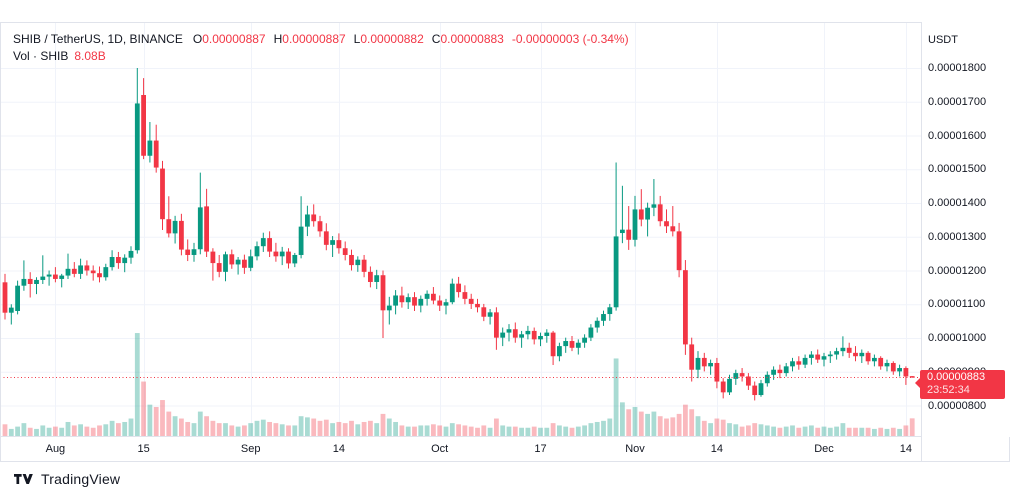 The height and width of the screenshot is (498, 1012). Describe the element at coordinates (23, 479) in the screenshot. I see `tradingview-logo-icon` at that location.